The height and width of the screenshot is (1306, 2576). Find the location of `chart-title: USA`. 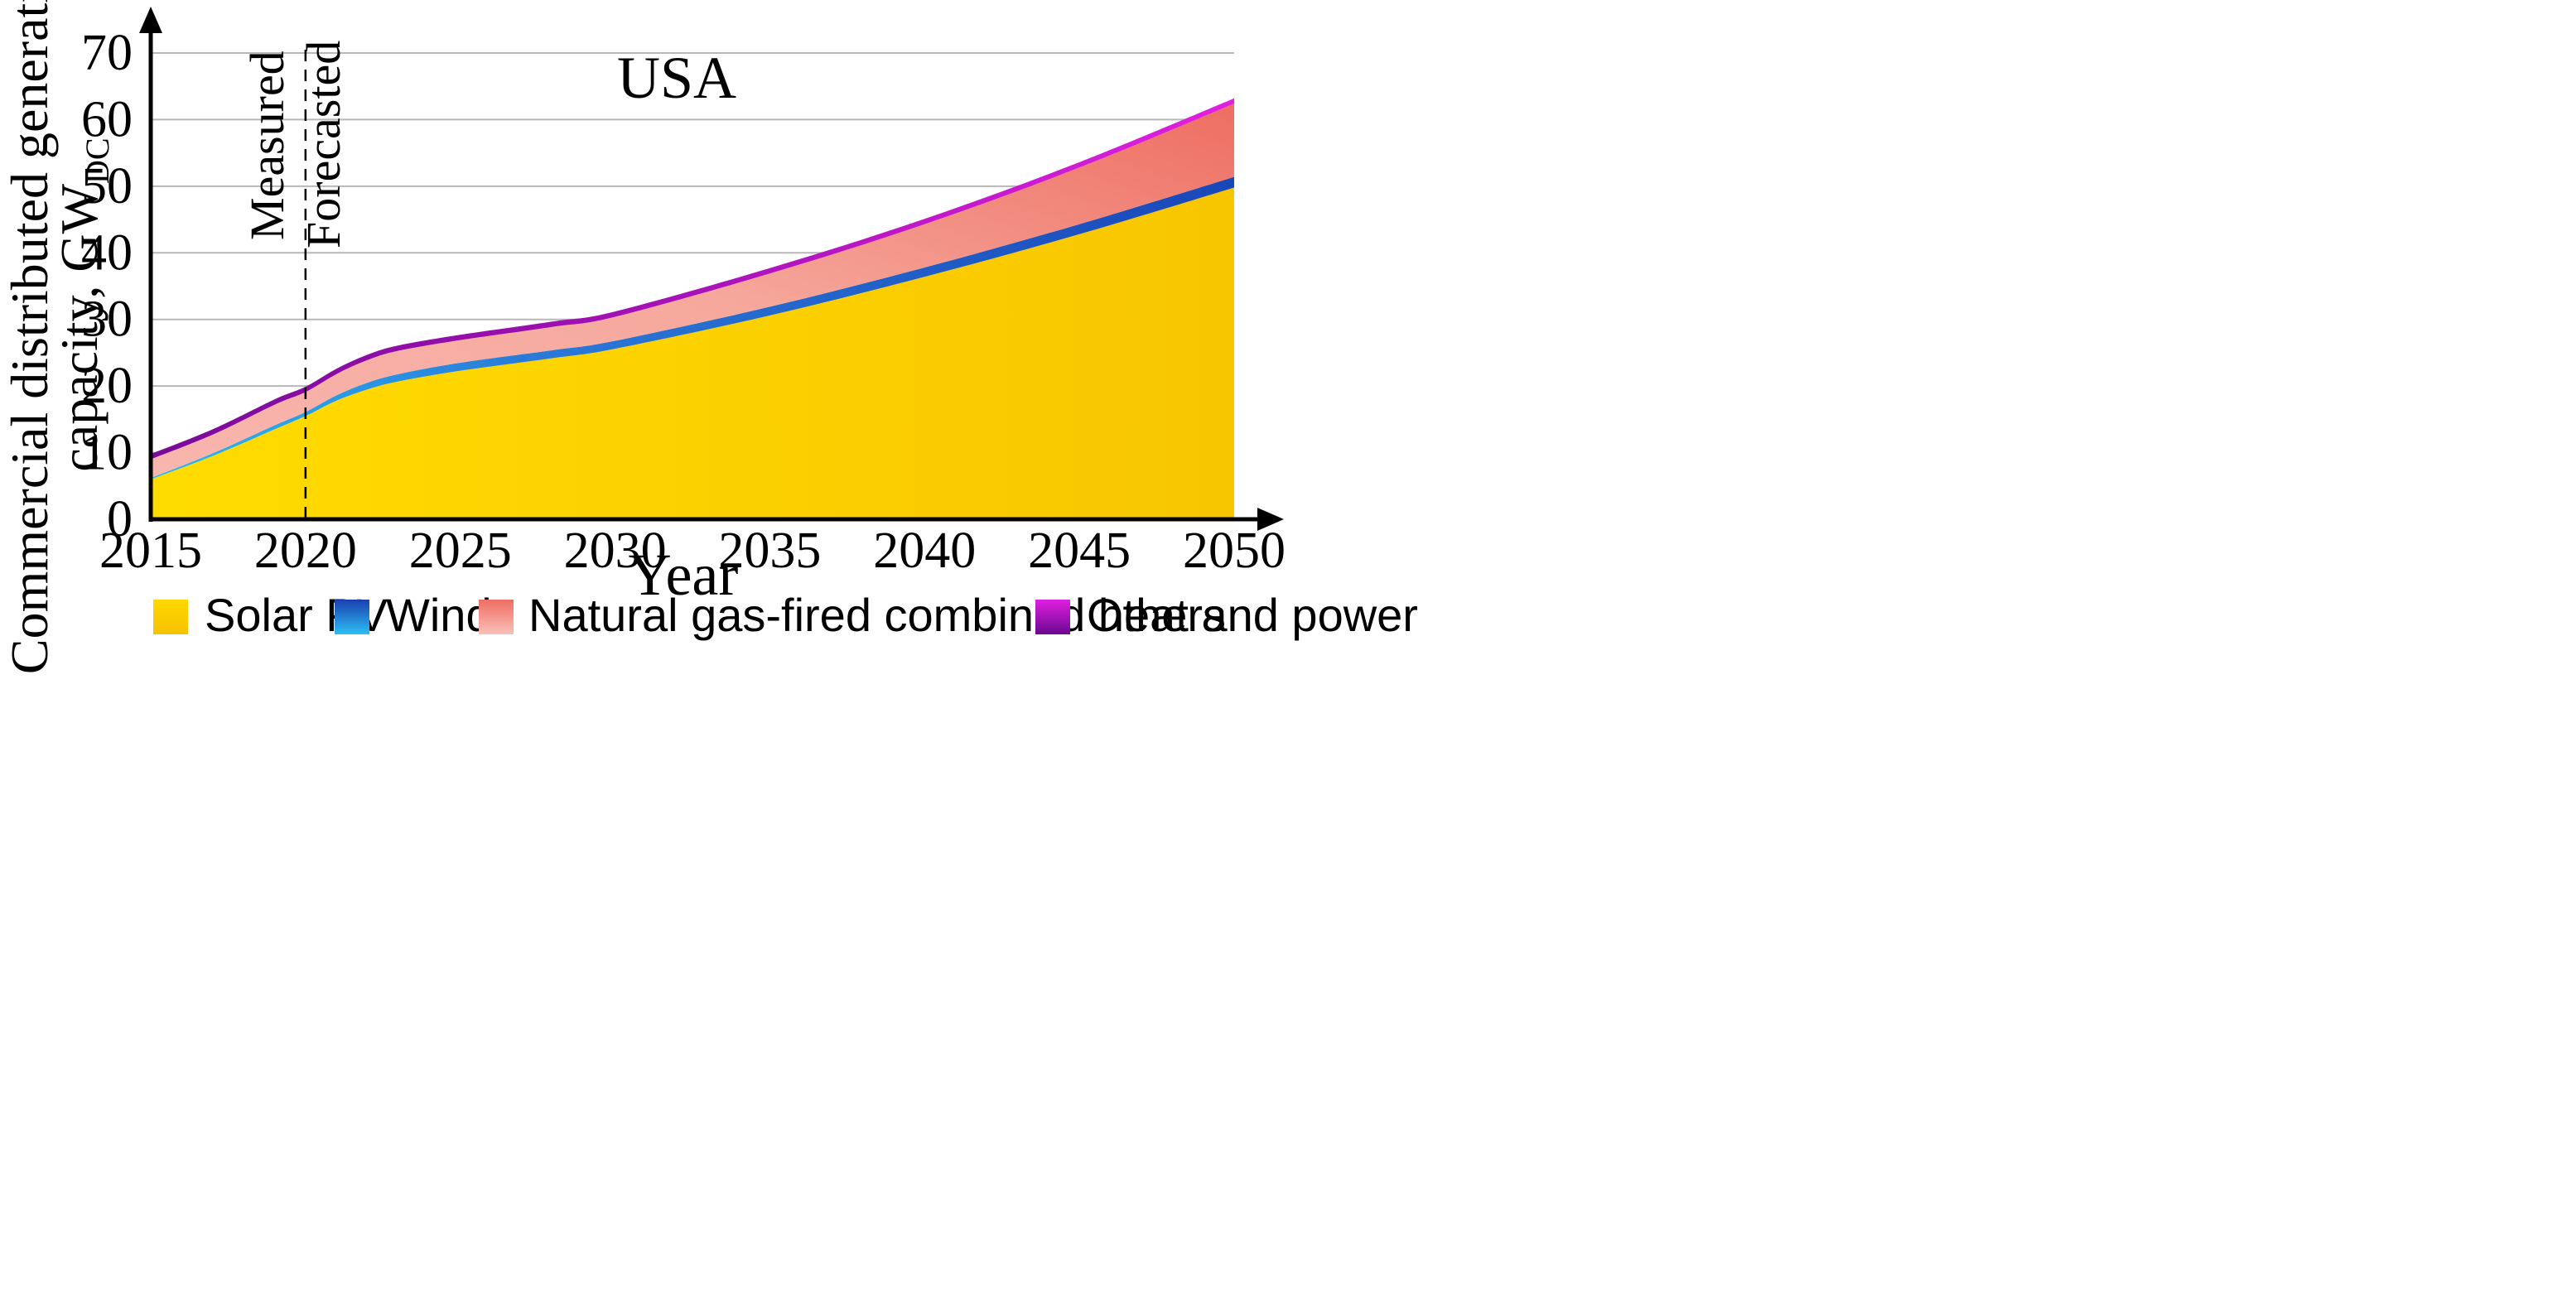

chart-title: USA is located at coordinates (676, 78).